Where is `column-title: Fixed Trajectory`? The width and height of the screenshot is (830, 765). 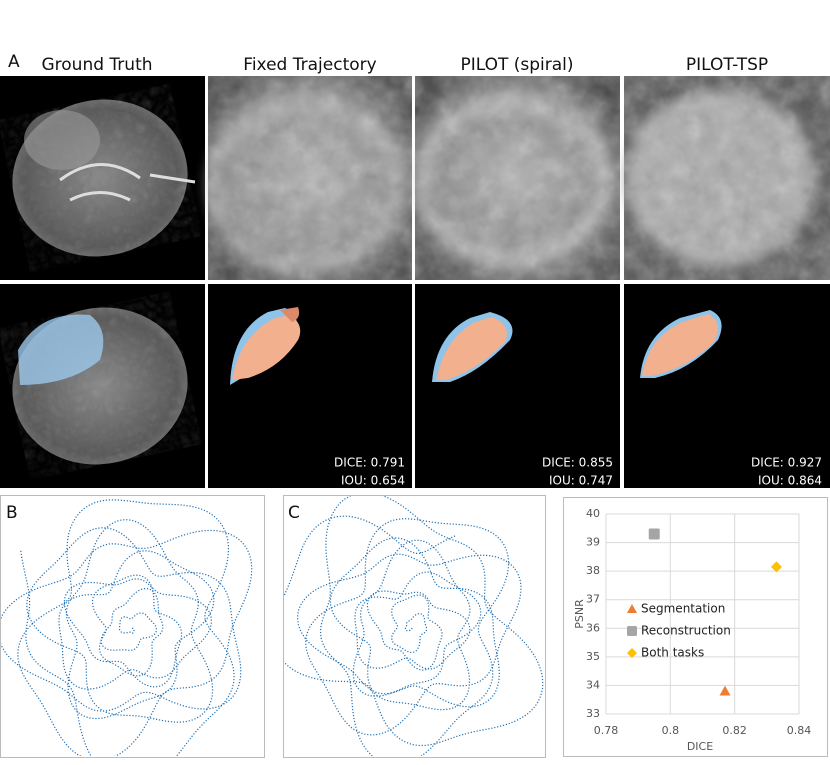 column-title: Fixed Trajectory is located at coordinates (309, 65).